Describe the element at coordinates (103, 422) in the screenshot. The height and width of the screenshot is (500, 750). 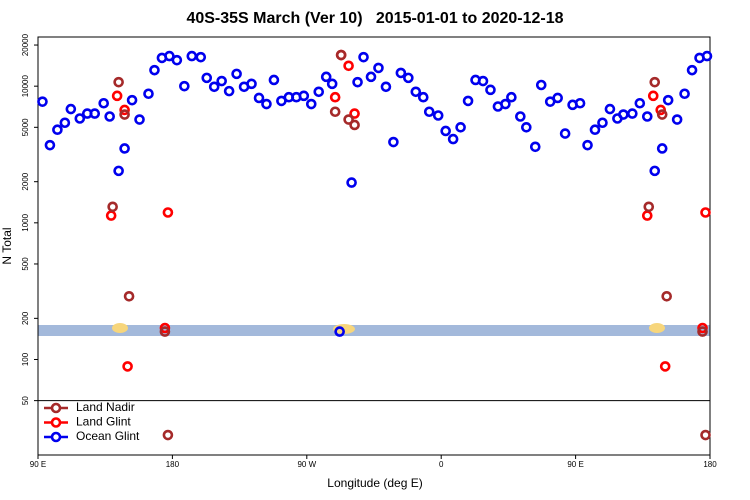
I see `legend-label: Land Glint` at that location.